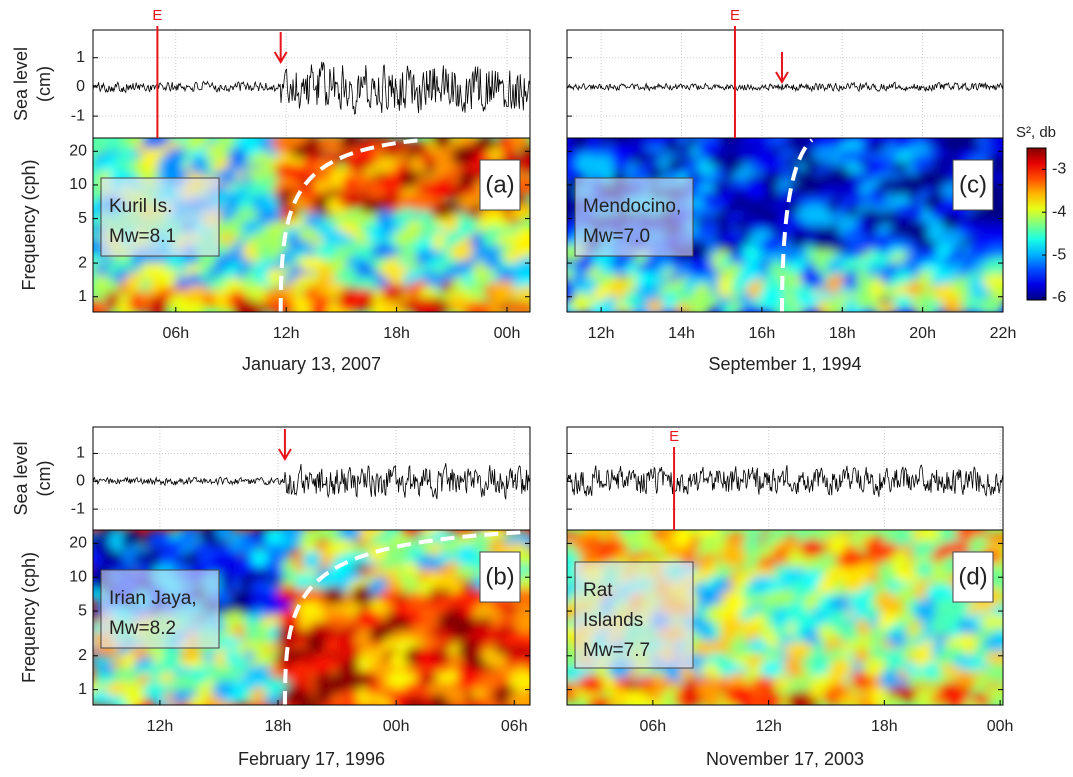 Image resolution: width=1073 pixels, height=777 pixels. I want to click on date-label: September 1, 1994, so click(784, 364).